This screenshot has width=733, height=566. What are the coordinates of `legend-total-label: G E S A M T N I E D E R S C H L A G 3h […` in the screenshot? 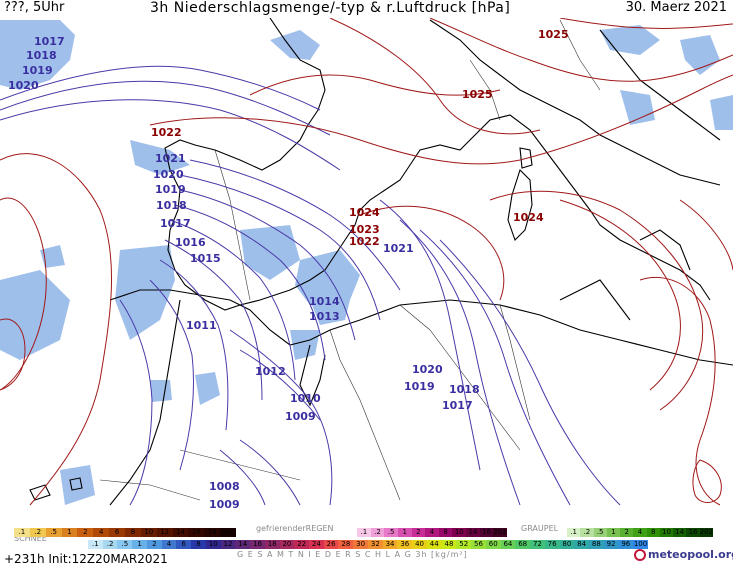 It's located at (352, 554).